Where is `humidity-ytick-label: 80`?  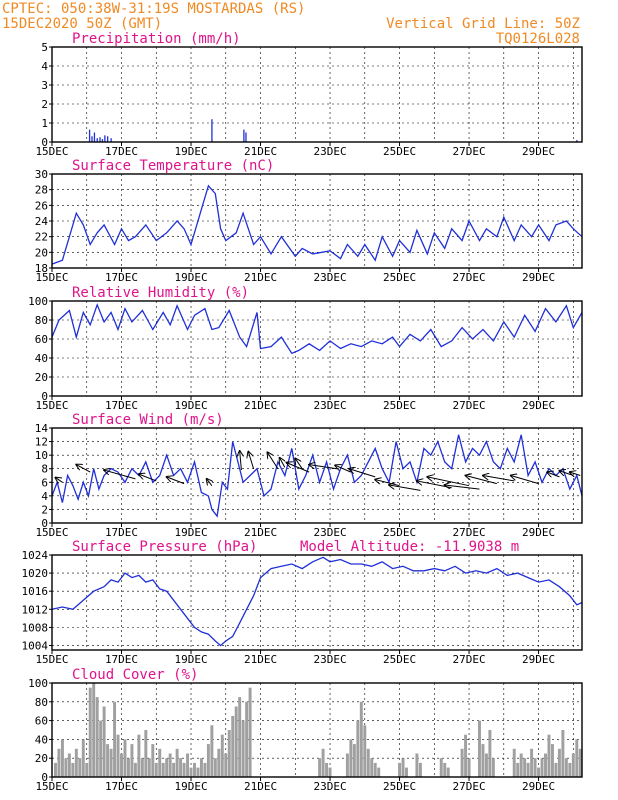
humidity-ytick-label: 80 is located at coordinates (41, 320).